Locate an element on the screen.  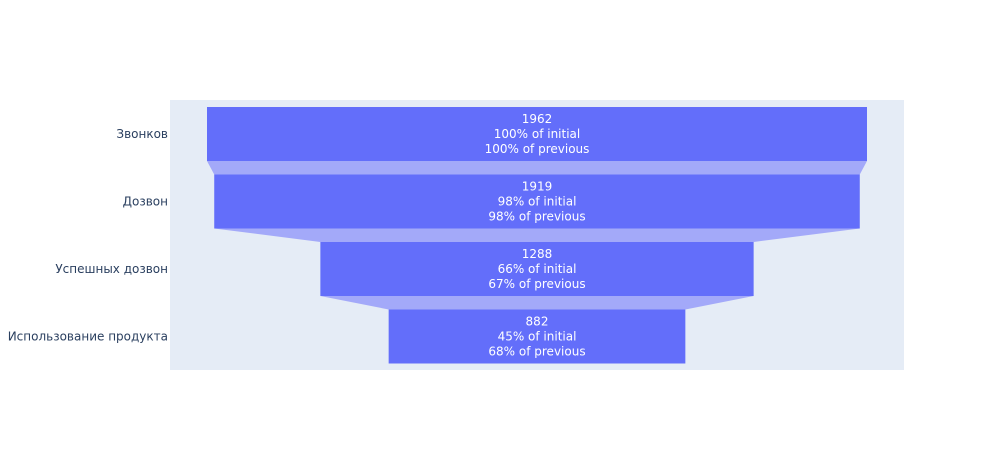
bar-value-label: 882 is located at coordinates (537, 322).